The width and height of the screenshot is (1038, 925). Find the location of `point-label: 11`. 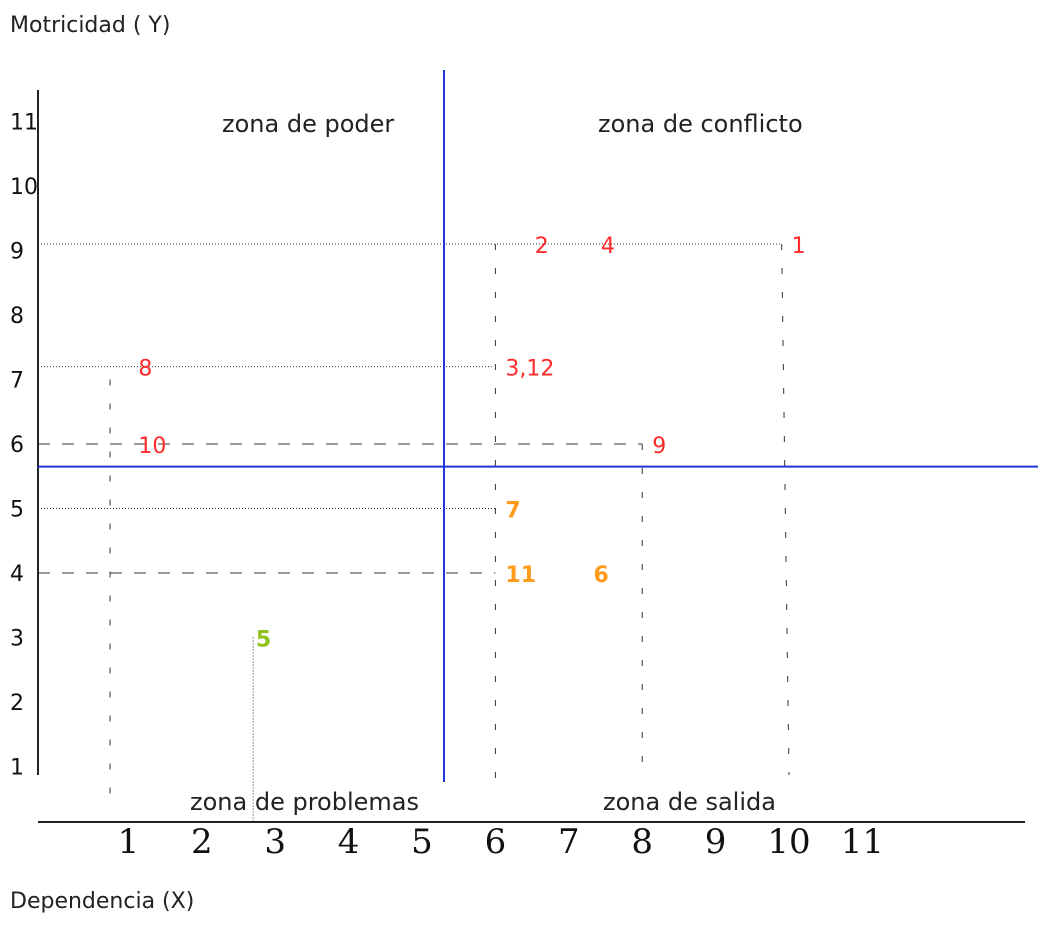

point-label: 11 is located at coordinates (520, 575).